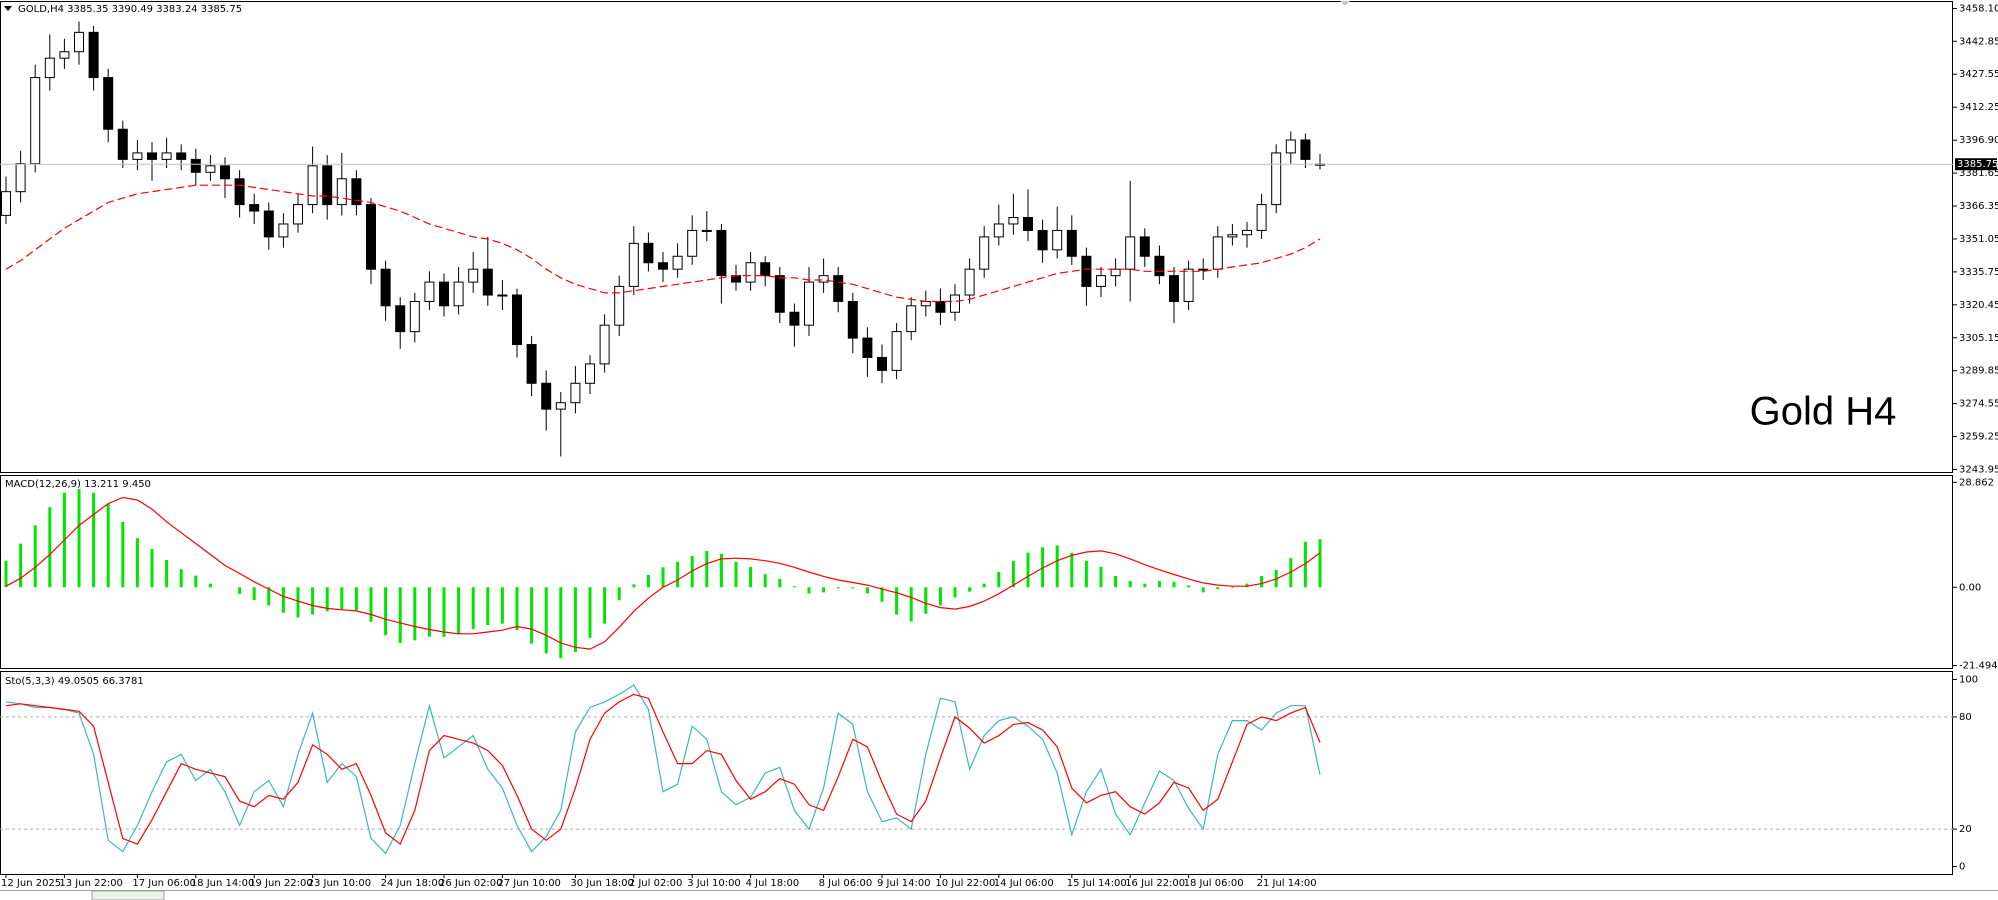  What do you see at coordinates (1978, 404) in the screenshot?
I see `y-tick-label: 3274.55` at bounding box center [1978, 404].